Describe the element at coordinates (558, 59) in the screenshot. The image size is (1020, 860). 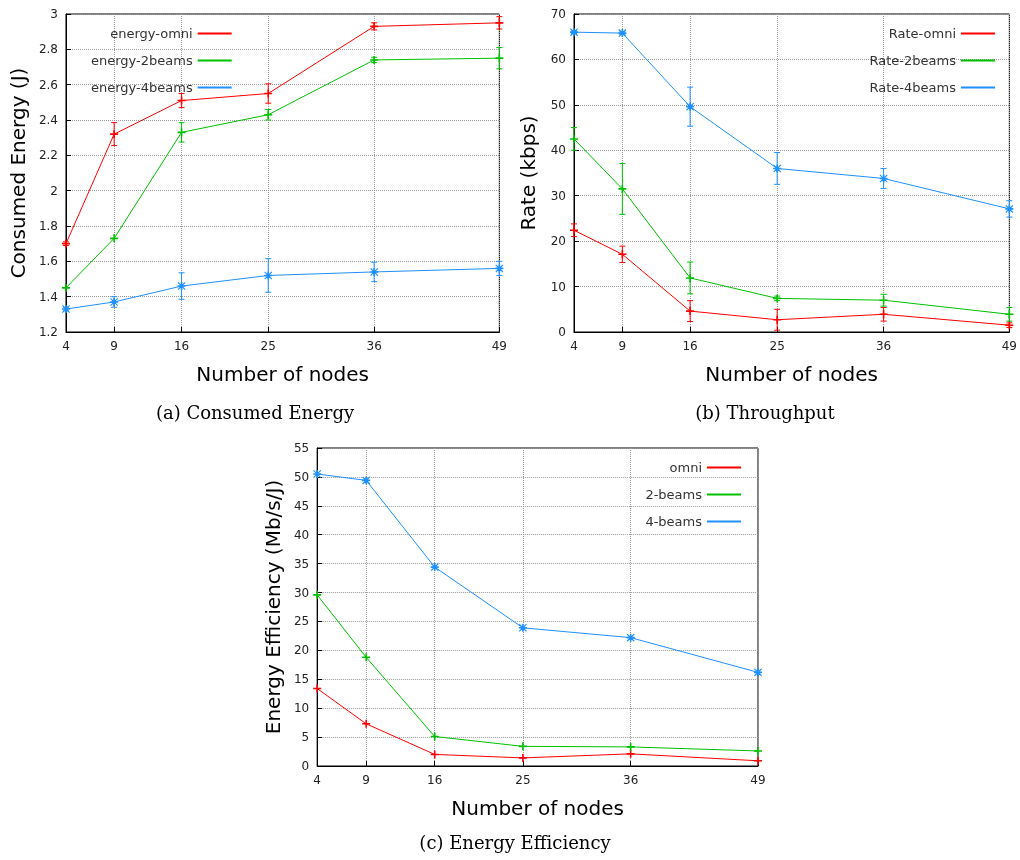
I see `y-tick-label: 60` at that location.